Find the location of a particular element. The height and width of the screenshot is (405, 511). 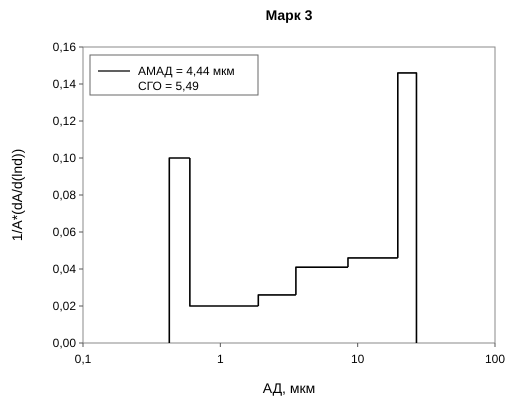

y-tick-label: 0,02 is located at coordinates (64, 306).